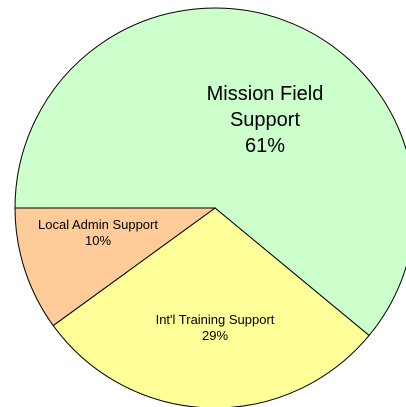 The image size is (406, 407). What do you see at coordinates (265, 94) in the screenshot?
I see `slice-name-label: Mission Field` at bounding box center [265, 94].